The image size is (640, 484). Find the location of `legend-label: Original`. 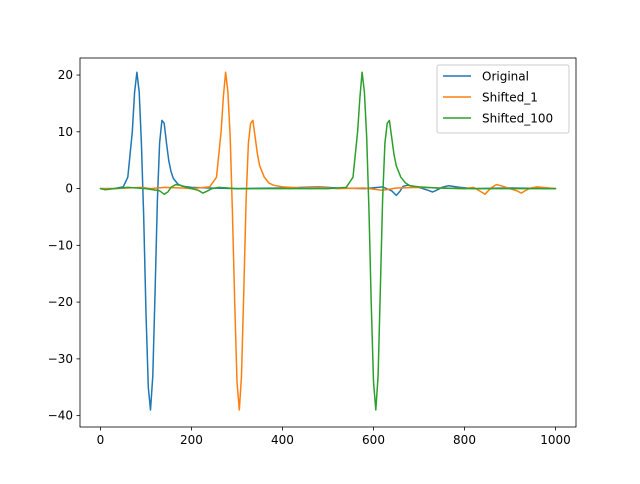

legend-label: Original is located at coordinates (505, 77).